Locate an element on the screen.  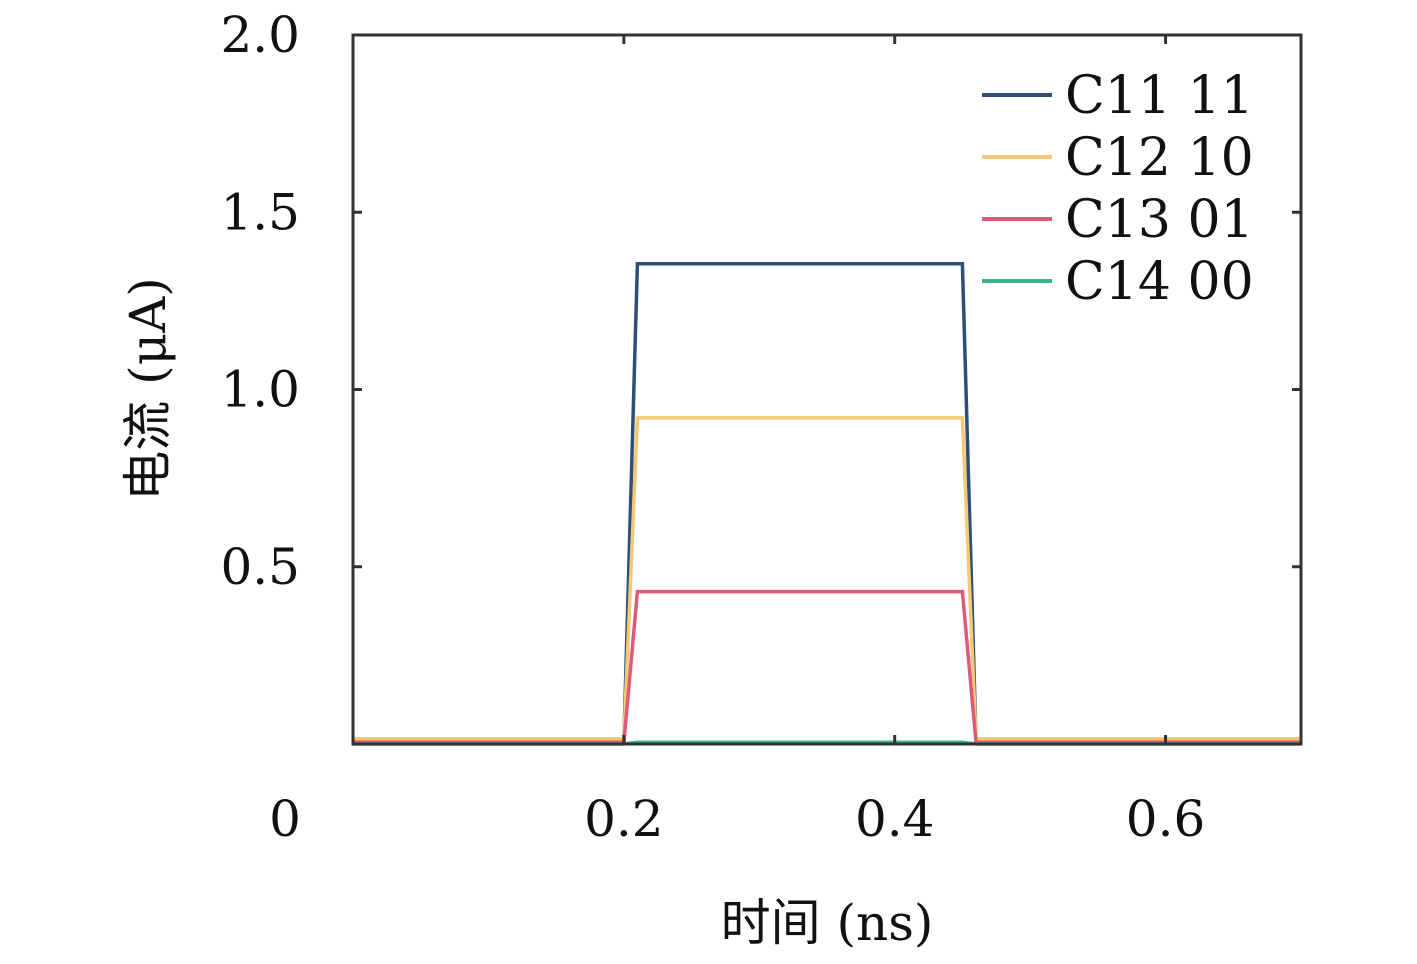
legend-item: C13 01 is located at coordinates (1118, 220).